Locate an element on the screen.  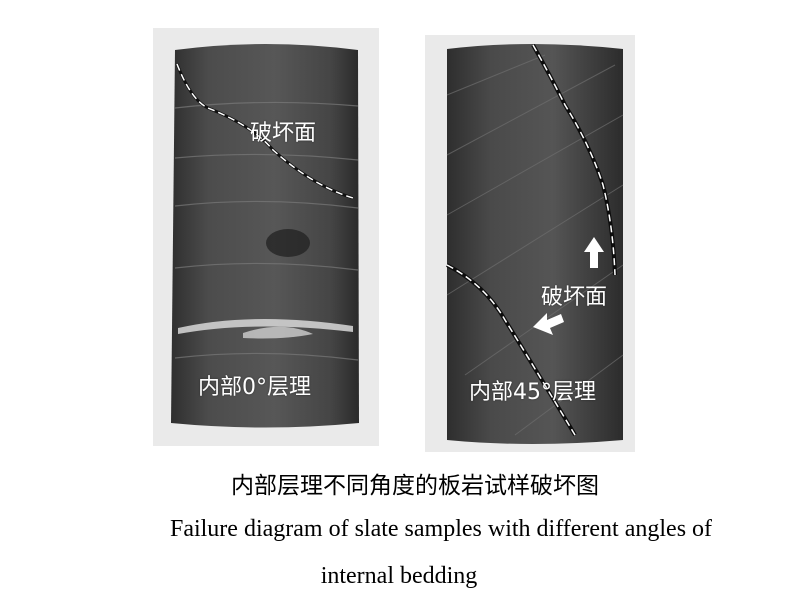
right-core-drawing is located at coordinates (535, 244).